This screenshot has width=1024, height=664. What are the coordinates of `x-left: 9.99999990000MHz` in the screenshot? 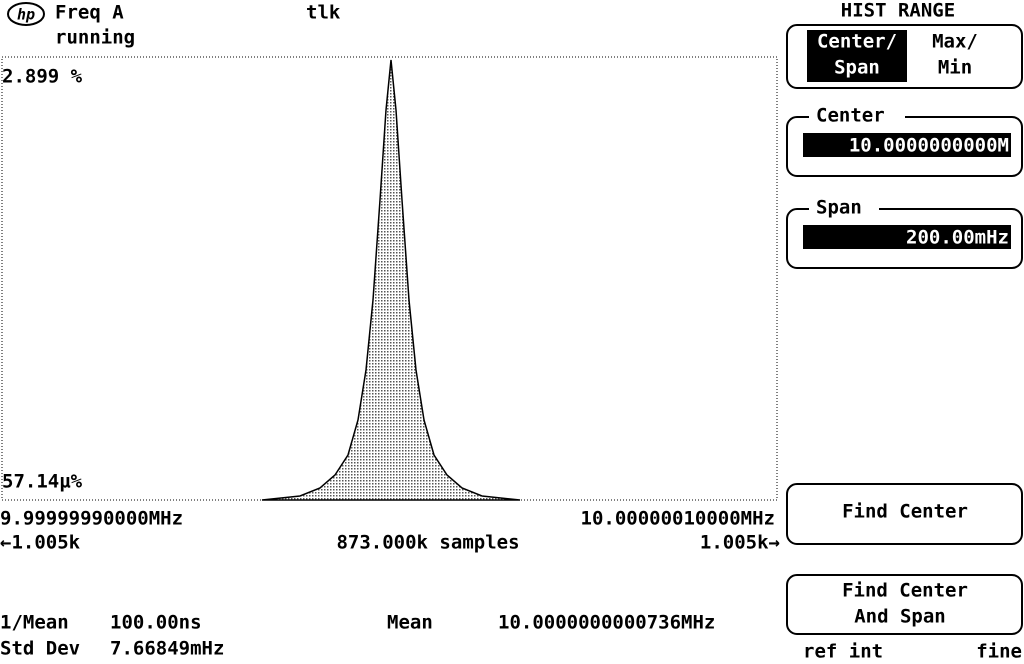 It's located at (91, 519).